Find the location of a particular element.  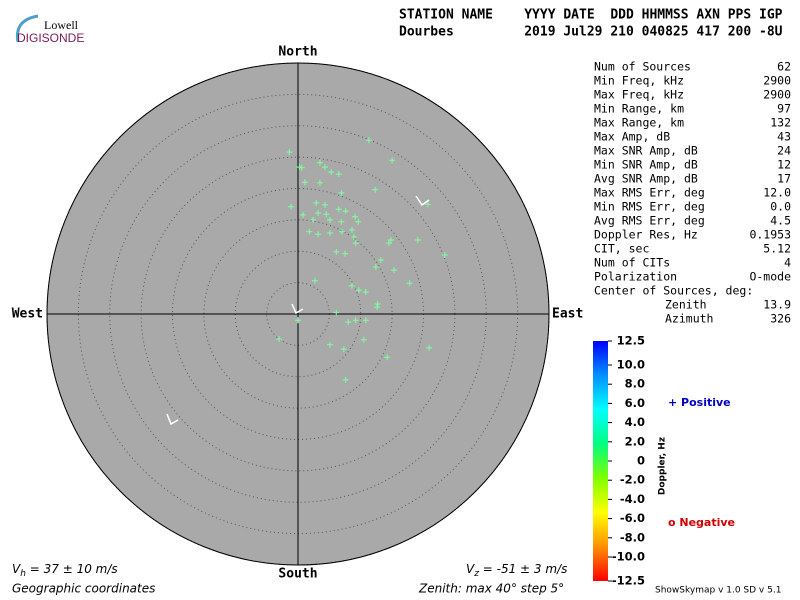

stat-value: 0.0 is located at coordinates (780, 207).